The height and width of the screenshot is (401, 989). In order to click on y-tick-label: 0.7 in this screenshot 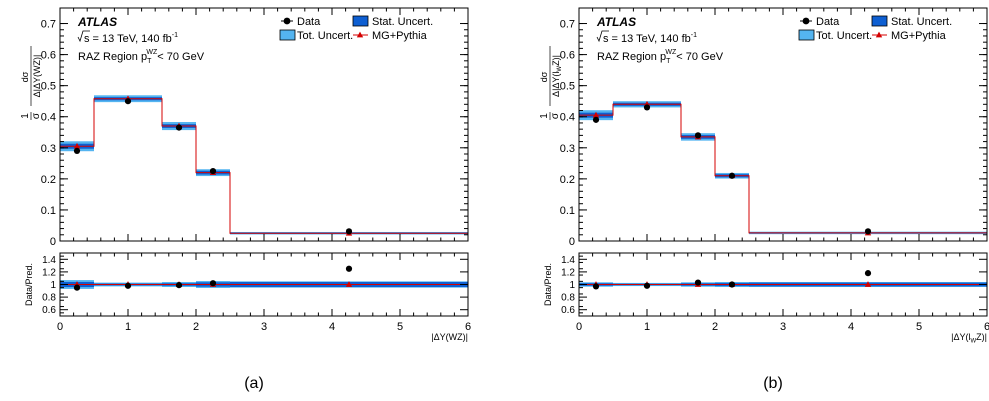, I will do `click(48, 25)`.